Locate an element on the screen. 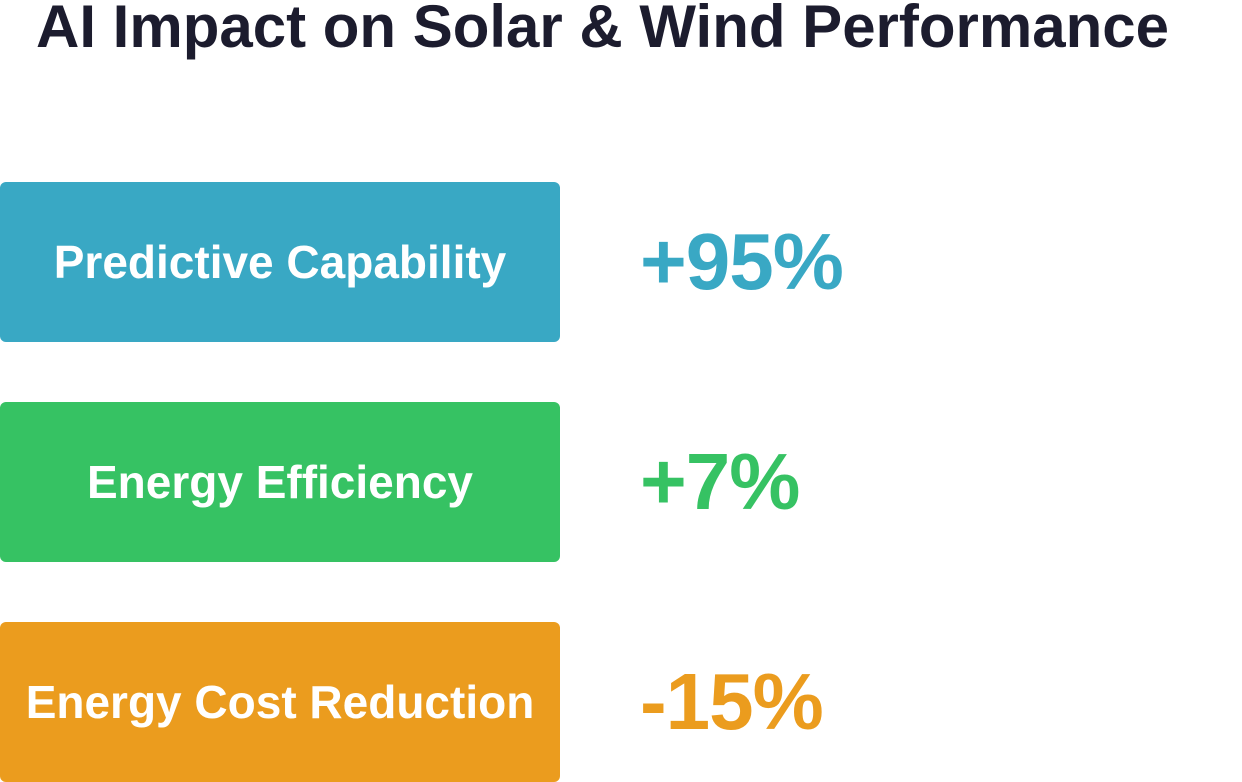  metric-label: Predictive Capability is located at coordinates (280, 262).